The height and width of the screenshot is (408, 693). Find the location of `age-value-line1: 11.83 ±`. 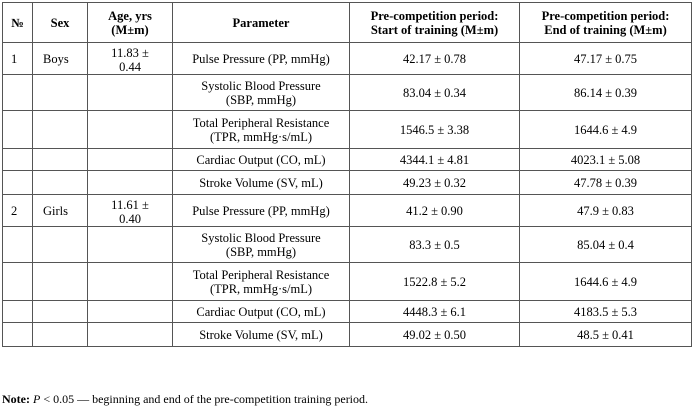

age-value-line1: 11.83 ± is located at coordinates (130, 53).